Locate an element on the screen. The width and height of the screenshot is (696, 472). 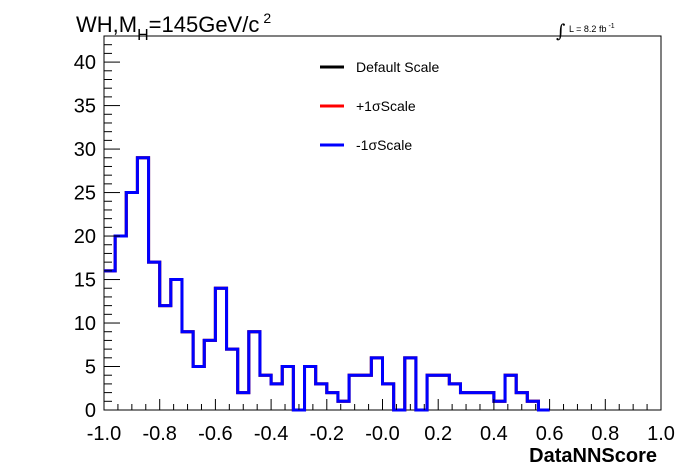
luminosity-text: L = 8.2 fb -1 is located at coordinates (592, 28).